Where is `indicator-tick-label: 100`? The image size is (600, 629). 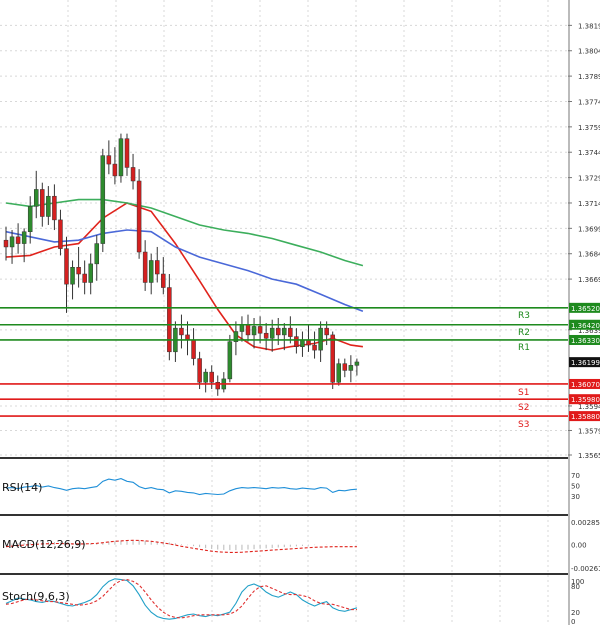 indicator-tick-label: 100 is located at coordinates (577, 582).